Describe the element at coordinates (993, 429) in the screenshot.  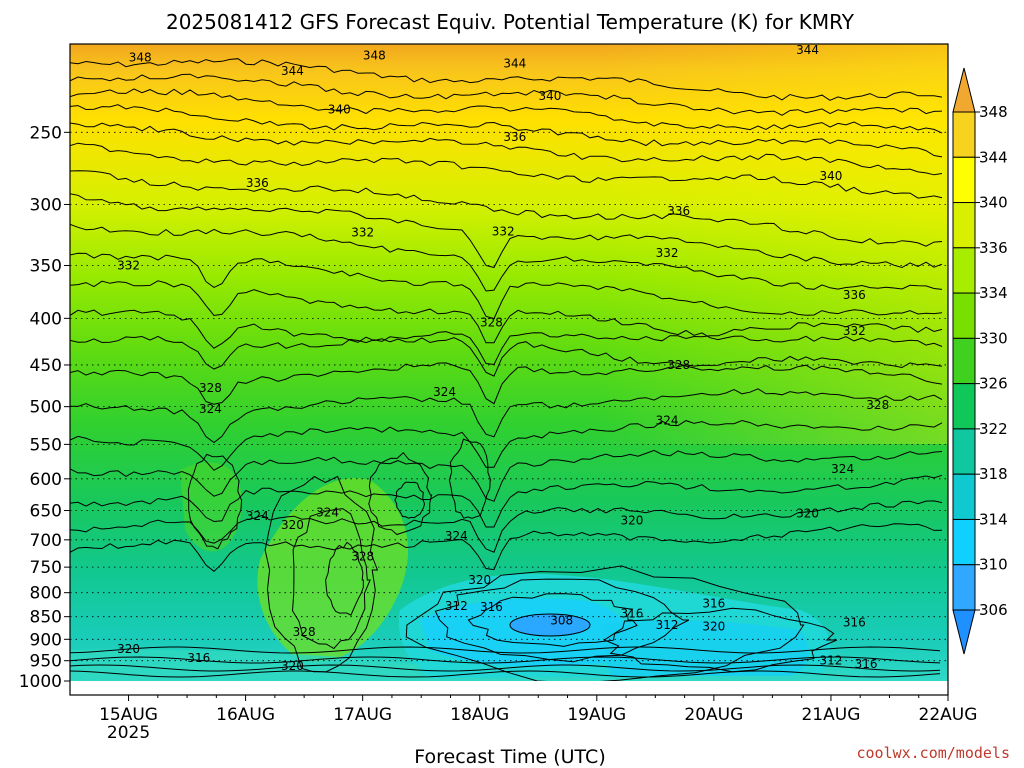
I see `colorbar-label-322: 322` at that location.